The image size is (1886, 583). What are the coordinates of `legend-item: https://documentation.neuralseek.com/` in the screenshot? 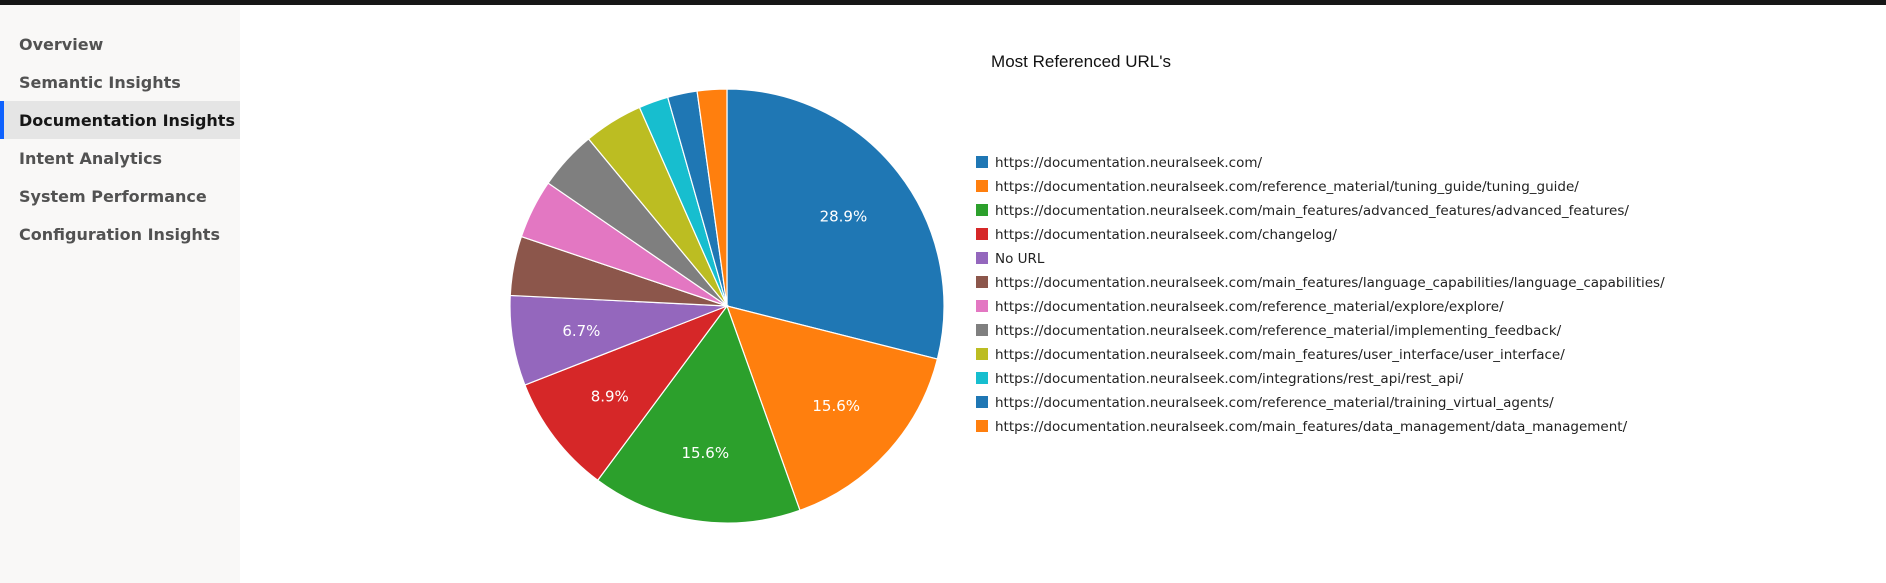 It's located at (1119, 163).